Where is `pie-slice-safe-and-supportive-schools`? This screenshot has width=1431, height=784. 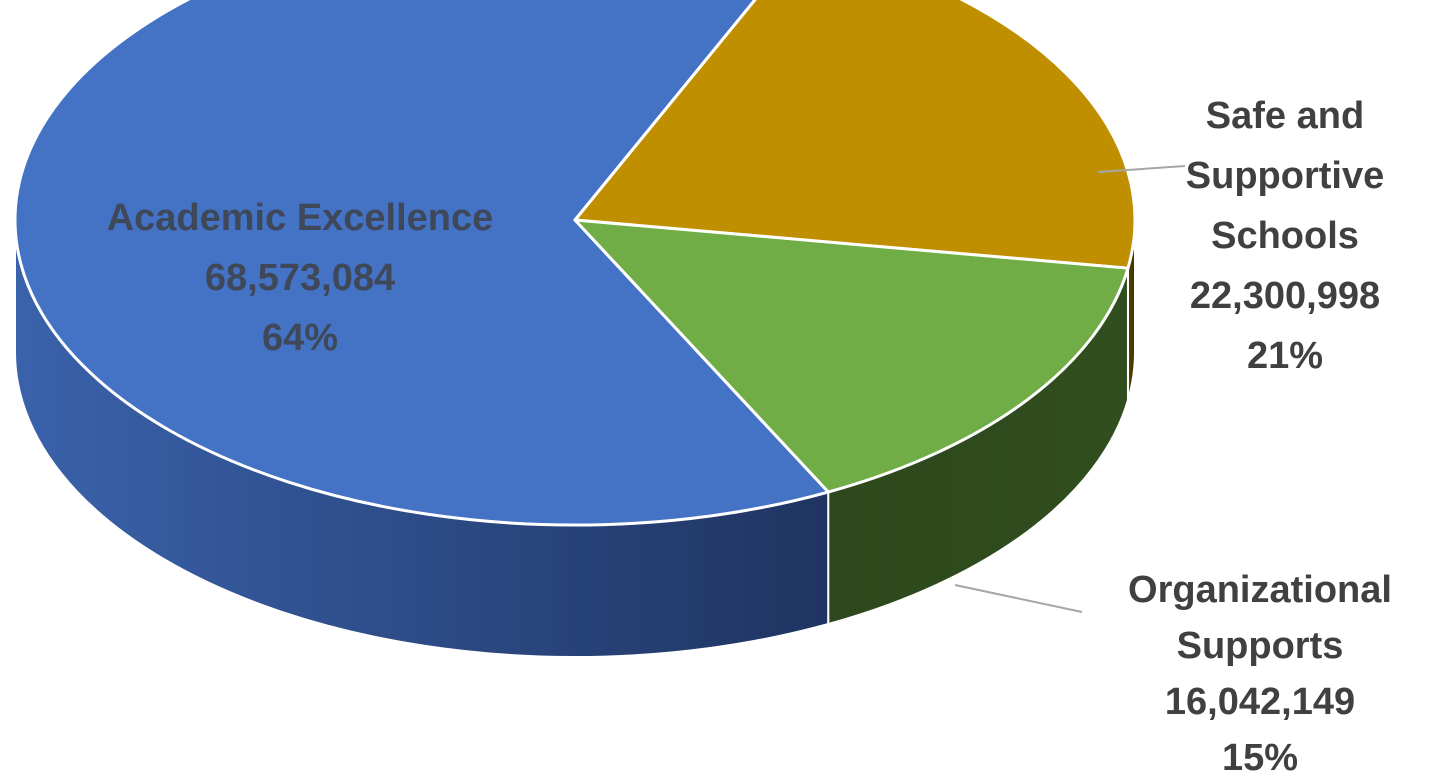
pie-slice-safe-and-supportive-schools is located at coordinates (855, 135).